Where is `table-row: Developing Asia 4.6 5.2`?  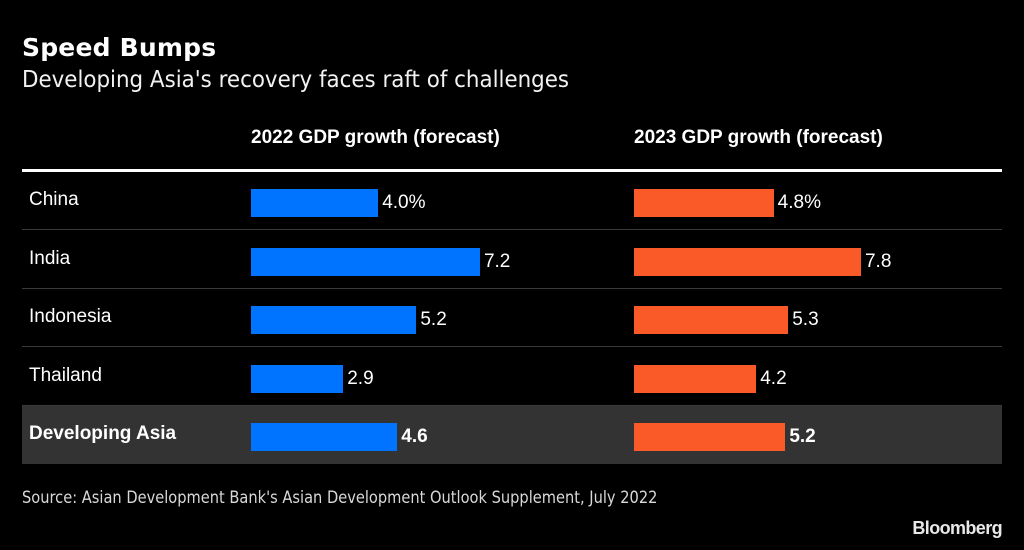
table-row: Developing Asia 4.6 5.2 is located at coordinates (512, 435).